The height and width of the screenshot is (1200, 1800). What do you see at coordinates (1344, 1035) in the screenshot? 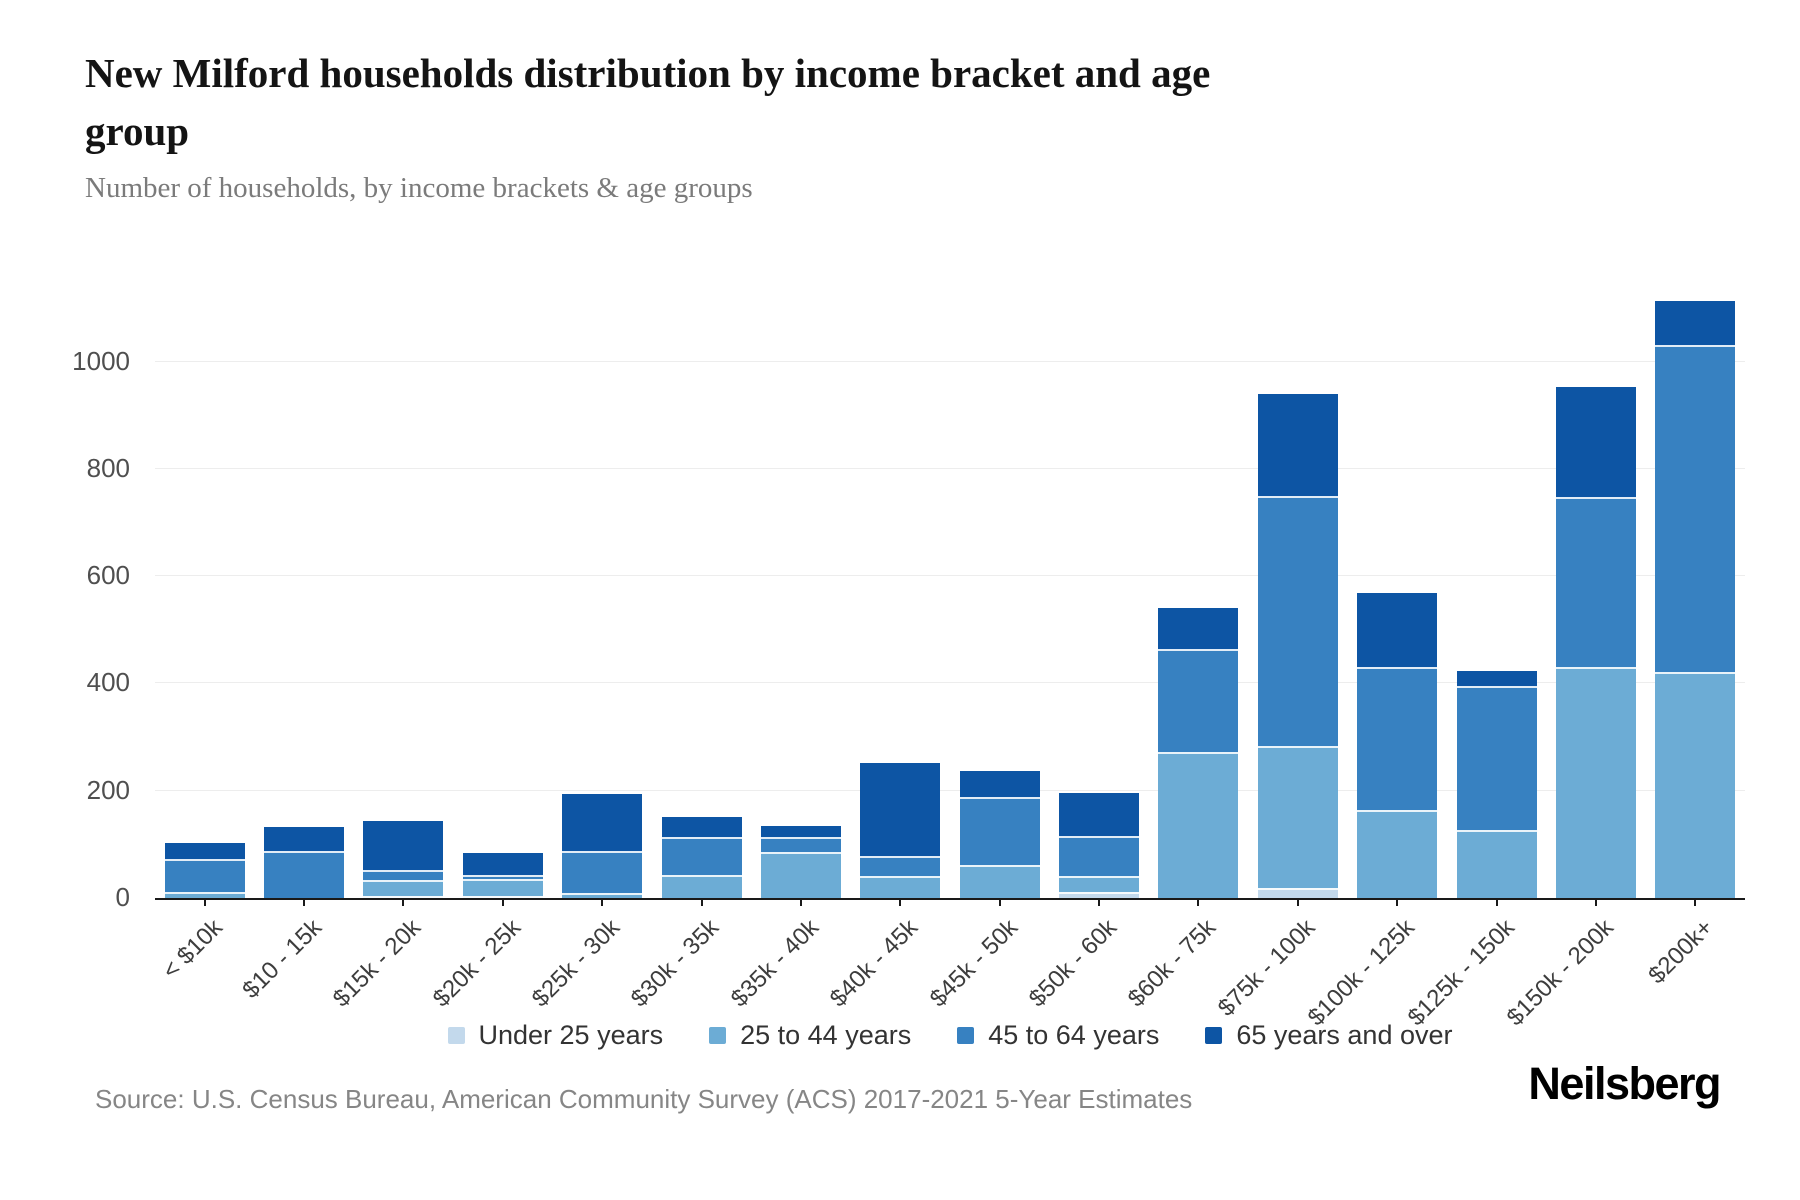
I see `legend-label: 65 years and over` at bounding box center [1344, 1035].